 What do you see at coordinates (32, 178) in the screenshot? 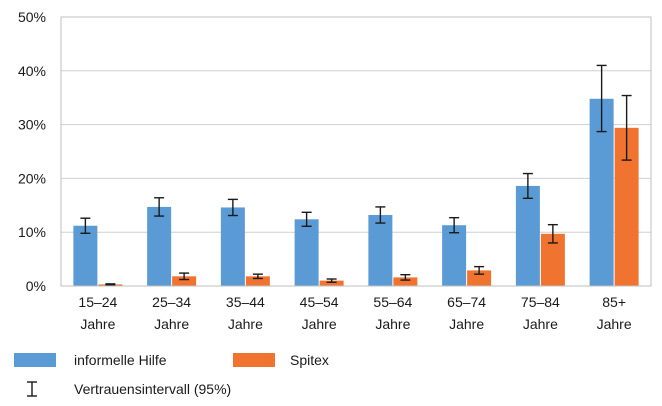
I see `y-tick-label: 20%` at bounding box center [32, 178].